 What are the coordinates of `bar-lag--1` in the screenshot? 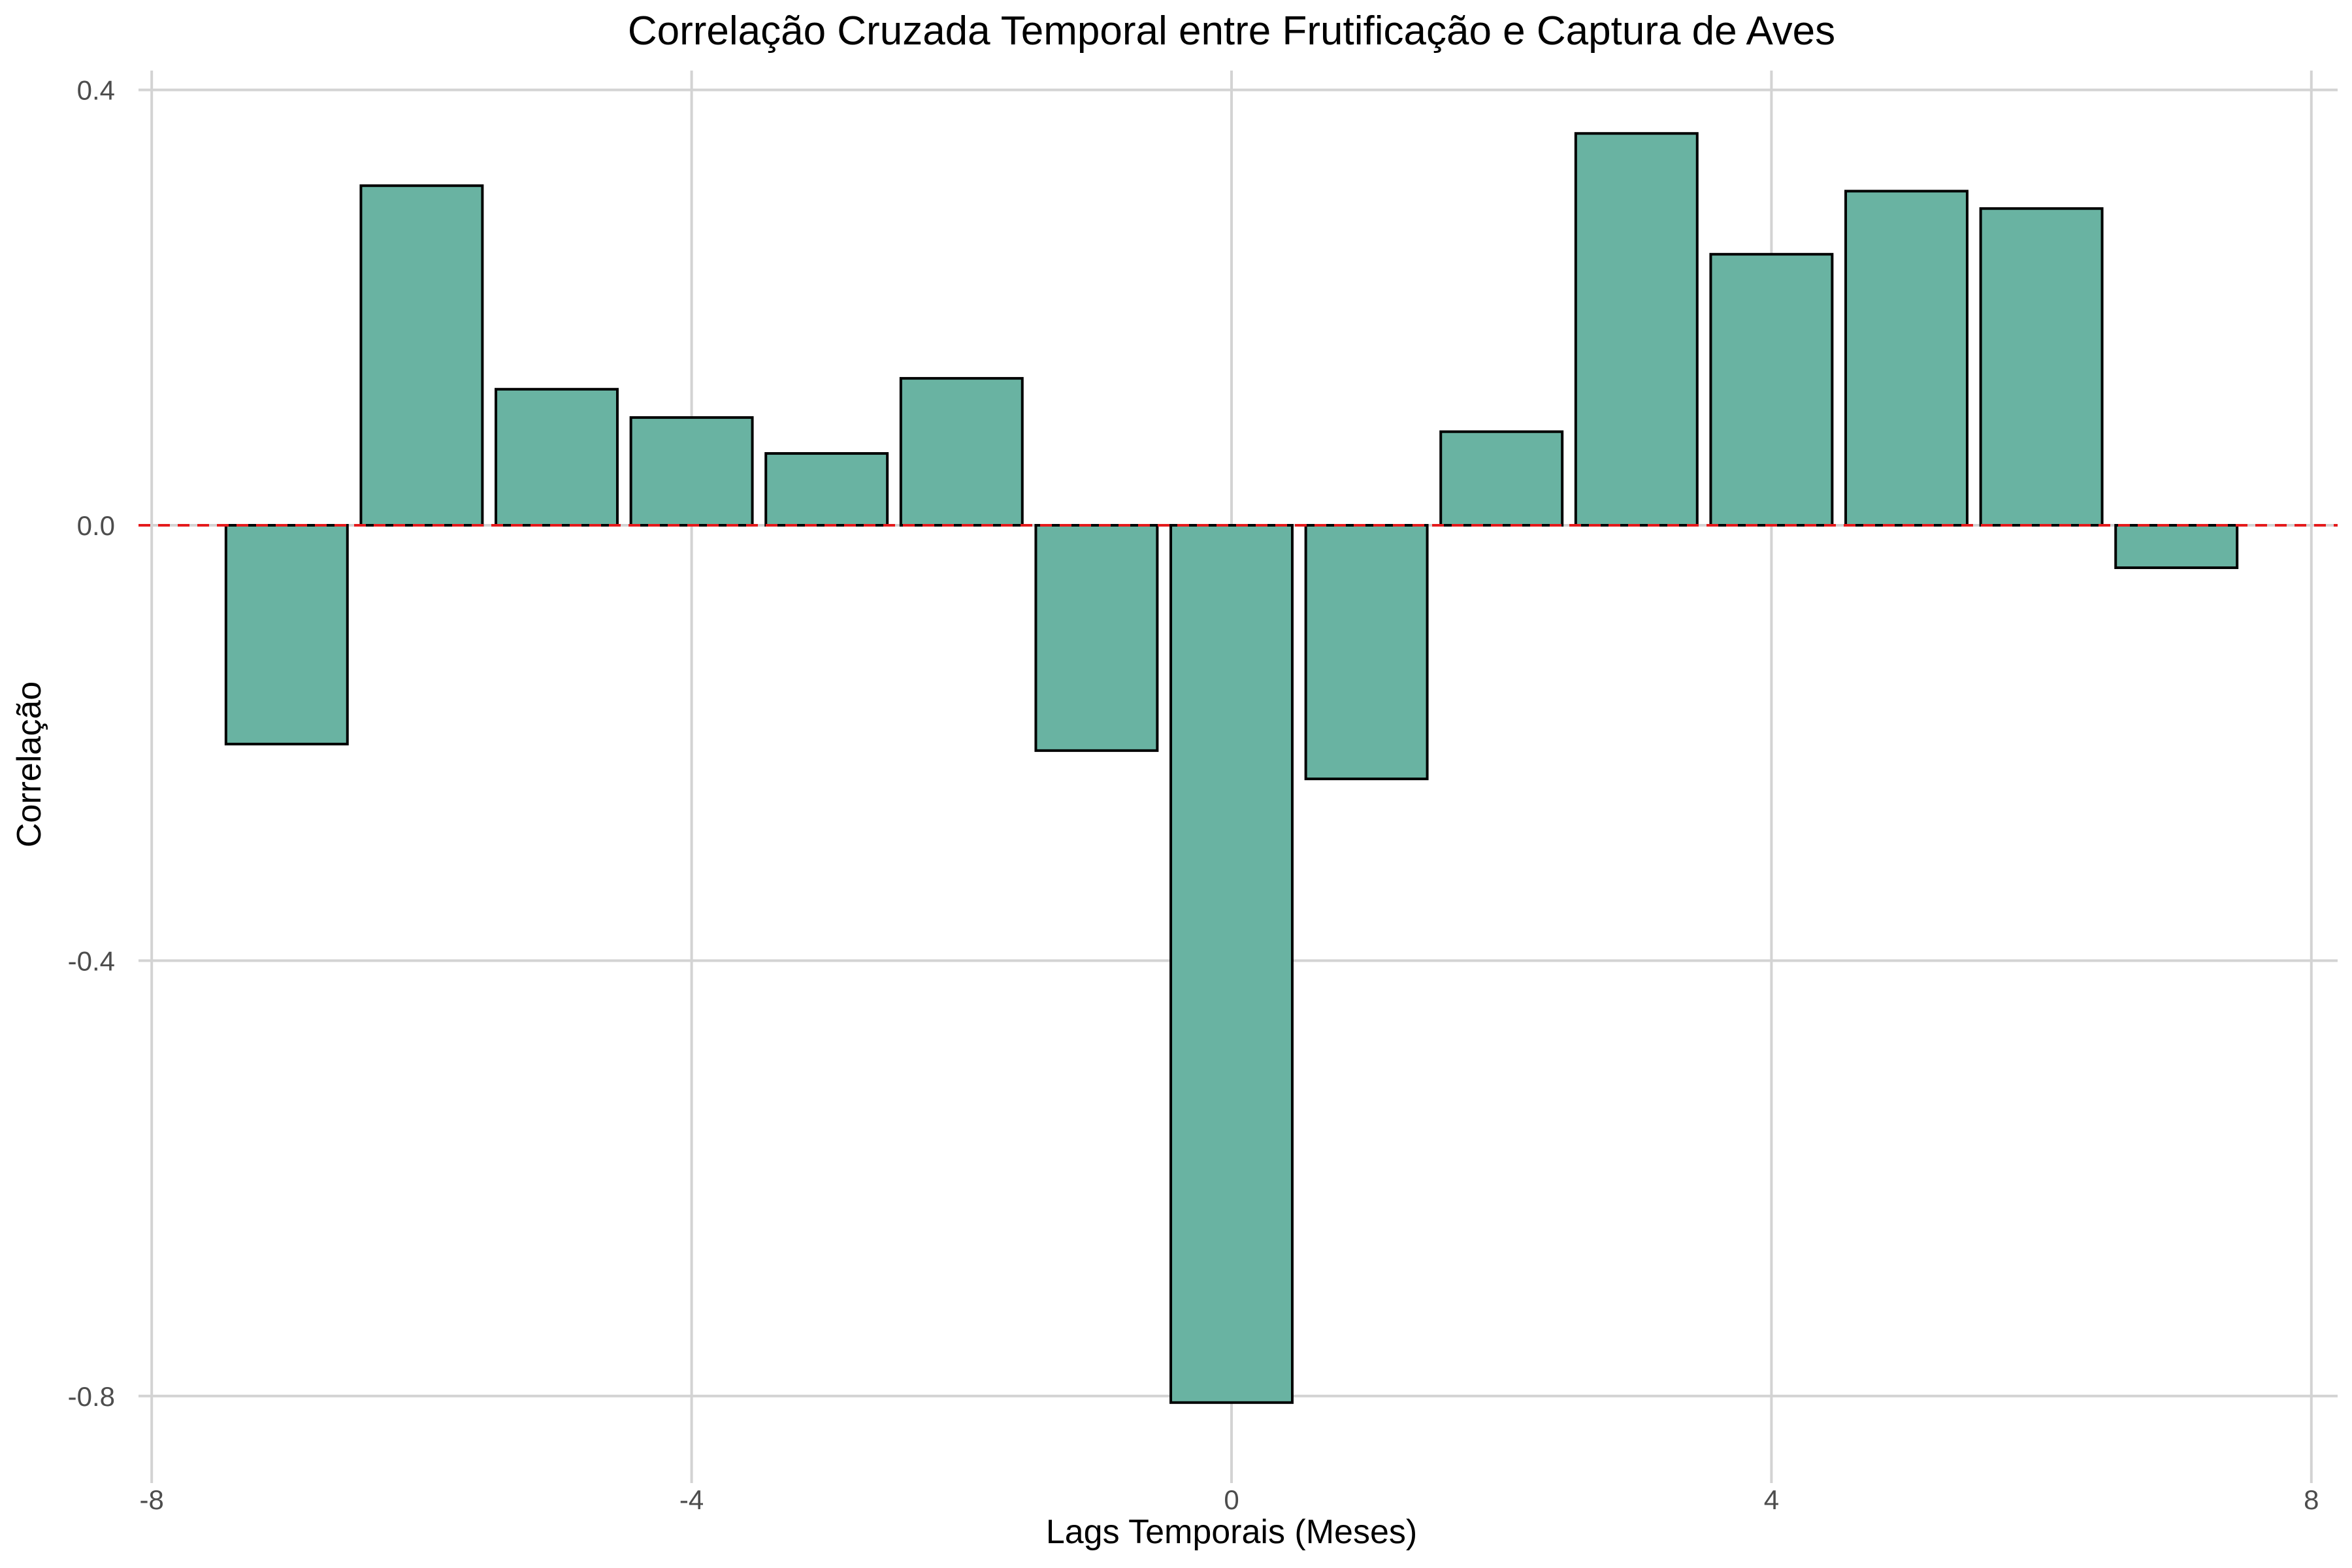 It's located at (1096, 638).